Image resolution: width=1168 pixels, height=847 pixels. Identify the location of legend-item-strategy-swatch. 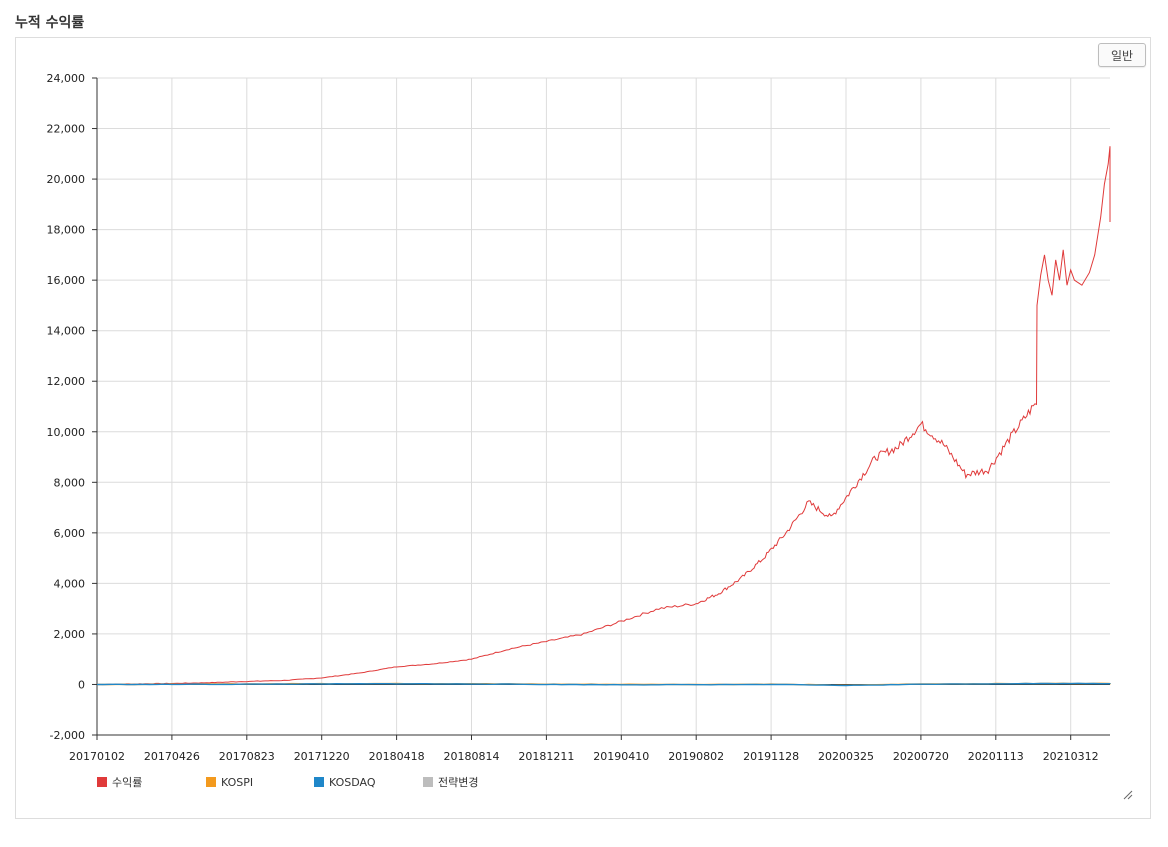
(428, 782).